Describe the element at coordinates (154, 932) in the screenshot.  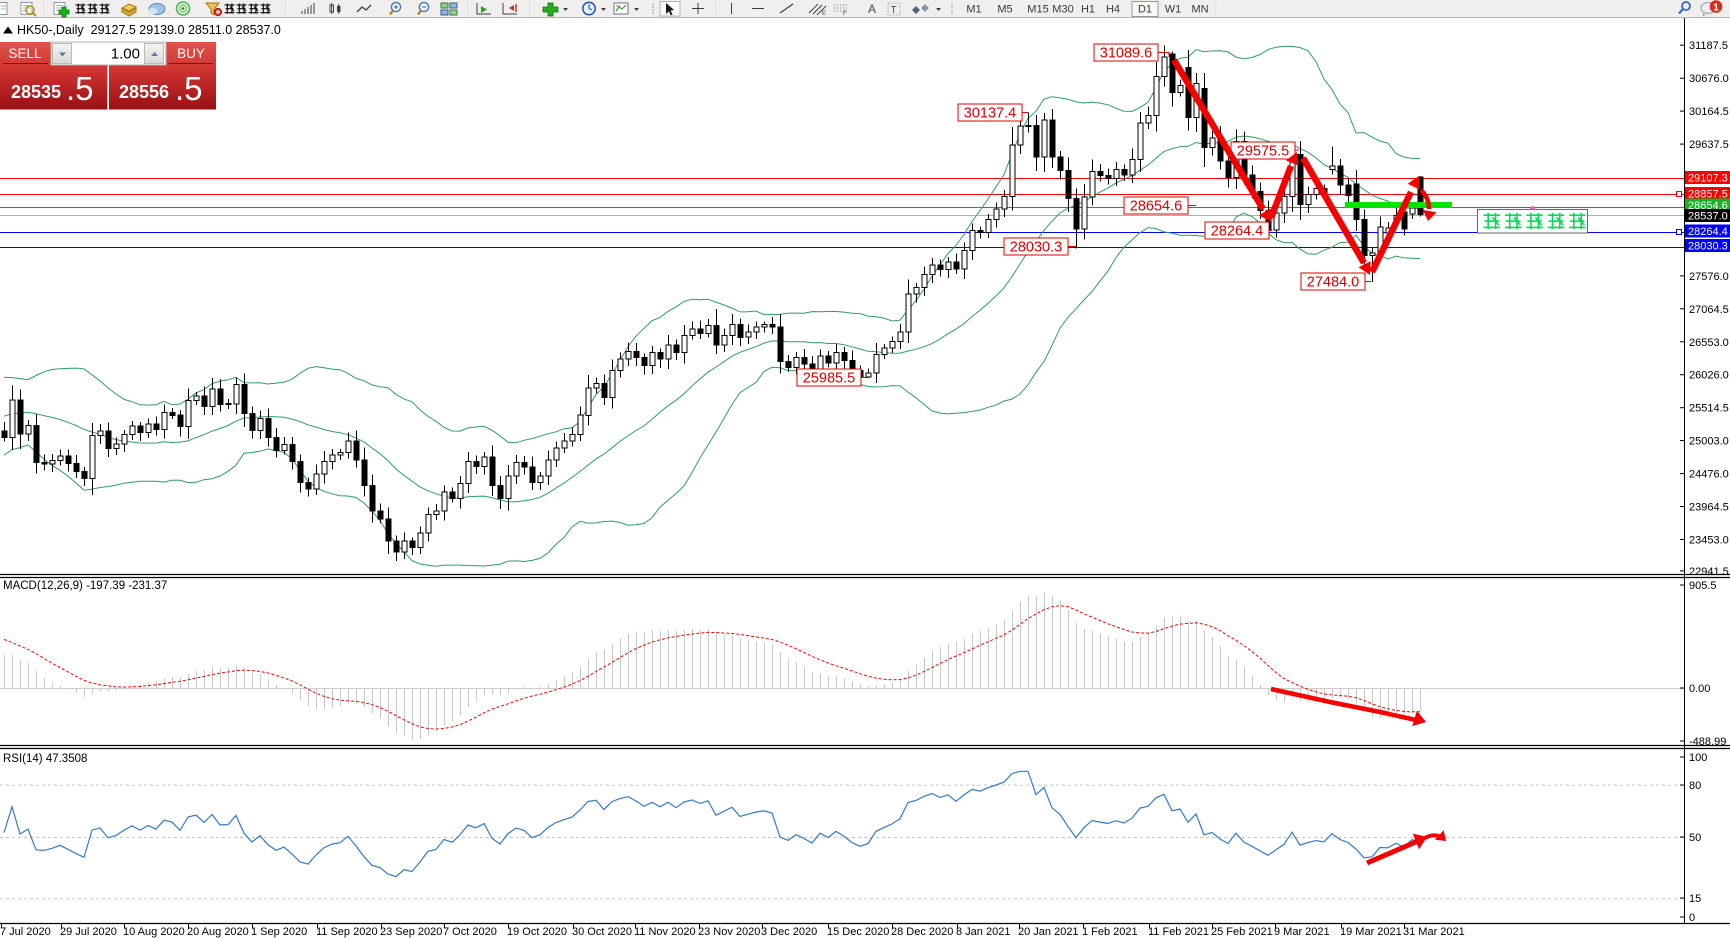
I see `svg-text: 10 Aug 2020` at that location.